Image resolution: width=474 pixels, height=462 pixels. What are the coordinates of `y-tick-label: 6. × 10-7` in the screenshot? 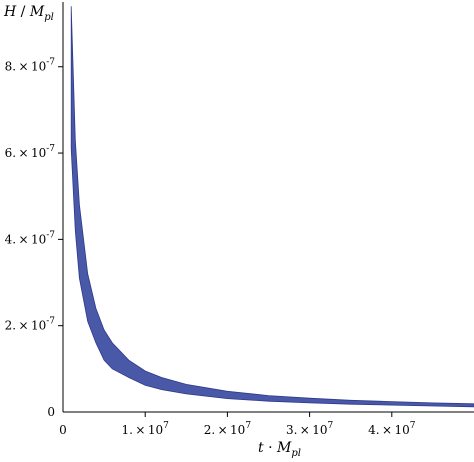 It's located at (30, 152).